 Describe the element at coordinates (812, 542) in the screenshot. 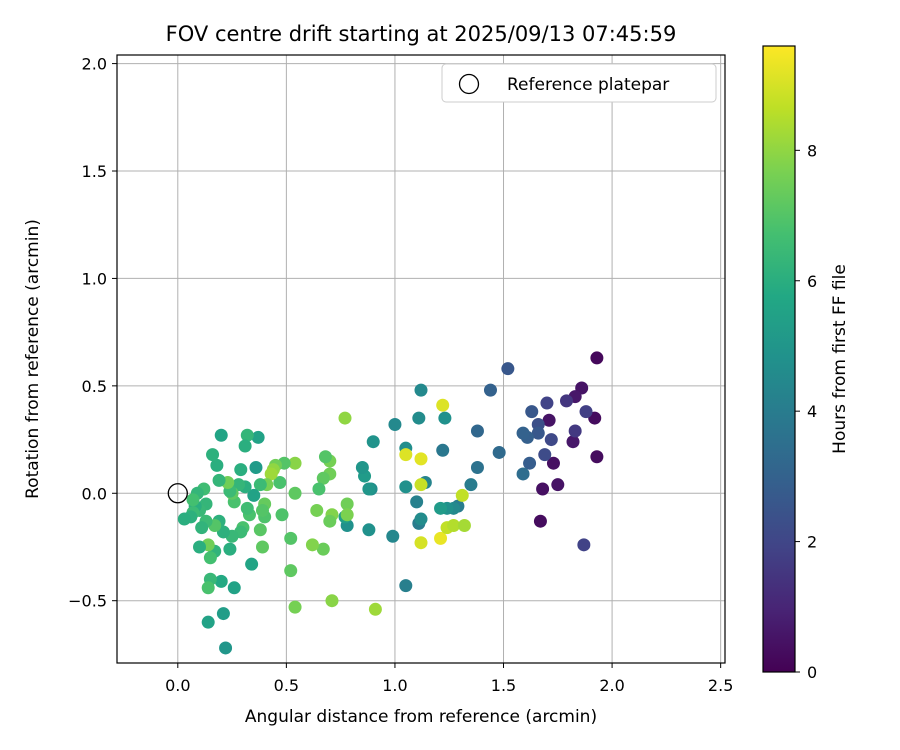

I see `colorbar-tick-label-1: 2` at that location.